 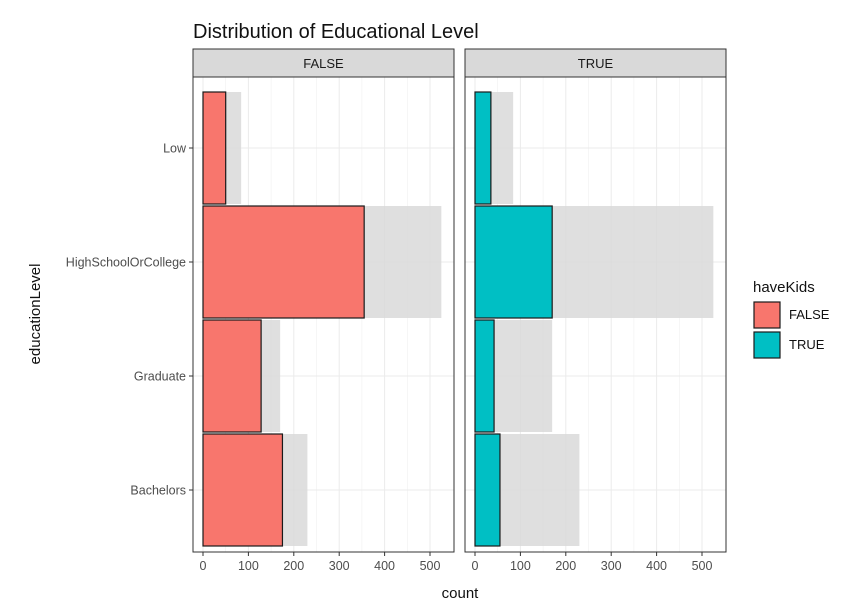 What do you see at coordinates (175, 149) in the screenshot?
I see `y-tick-label: Low` at bounding box center [175, 149].